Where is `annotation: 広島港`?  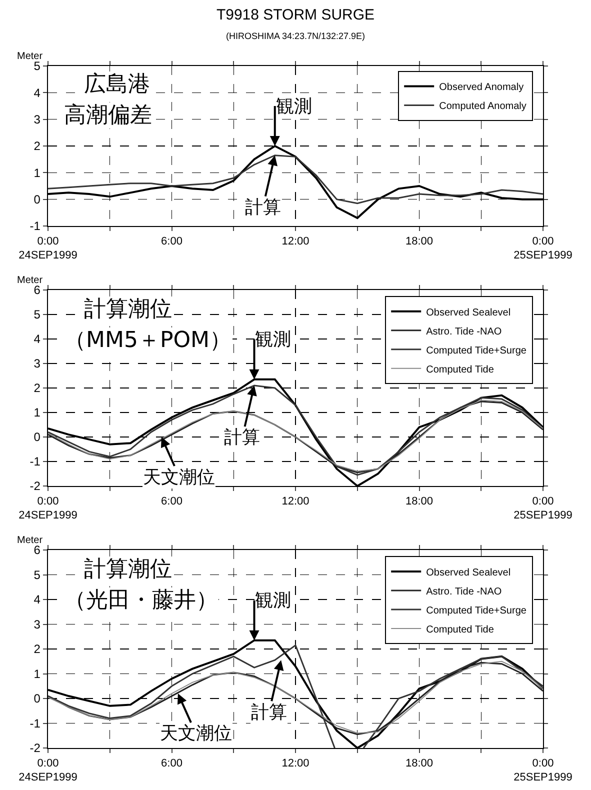 annotation: 広島港 is located at coordinates (117, 84).